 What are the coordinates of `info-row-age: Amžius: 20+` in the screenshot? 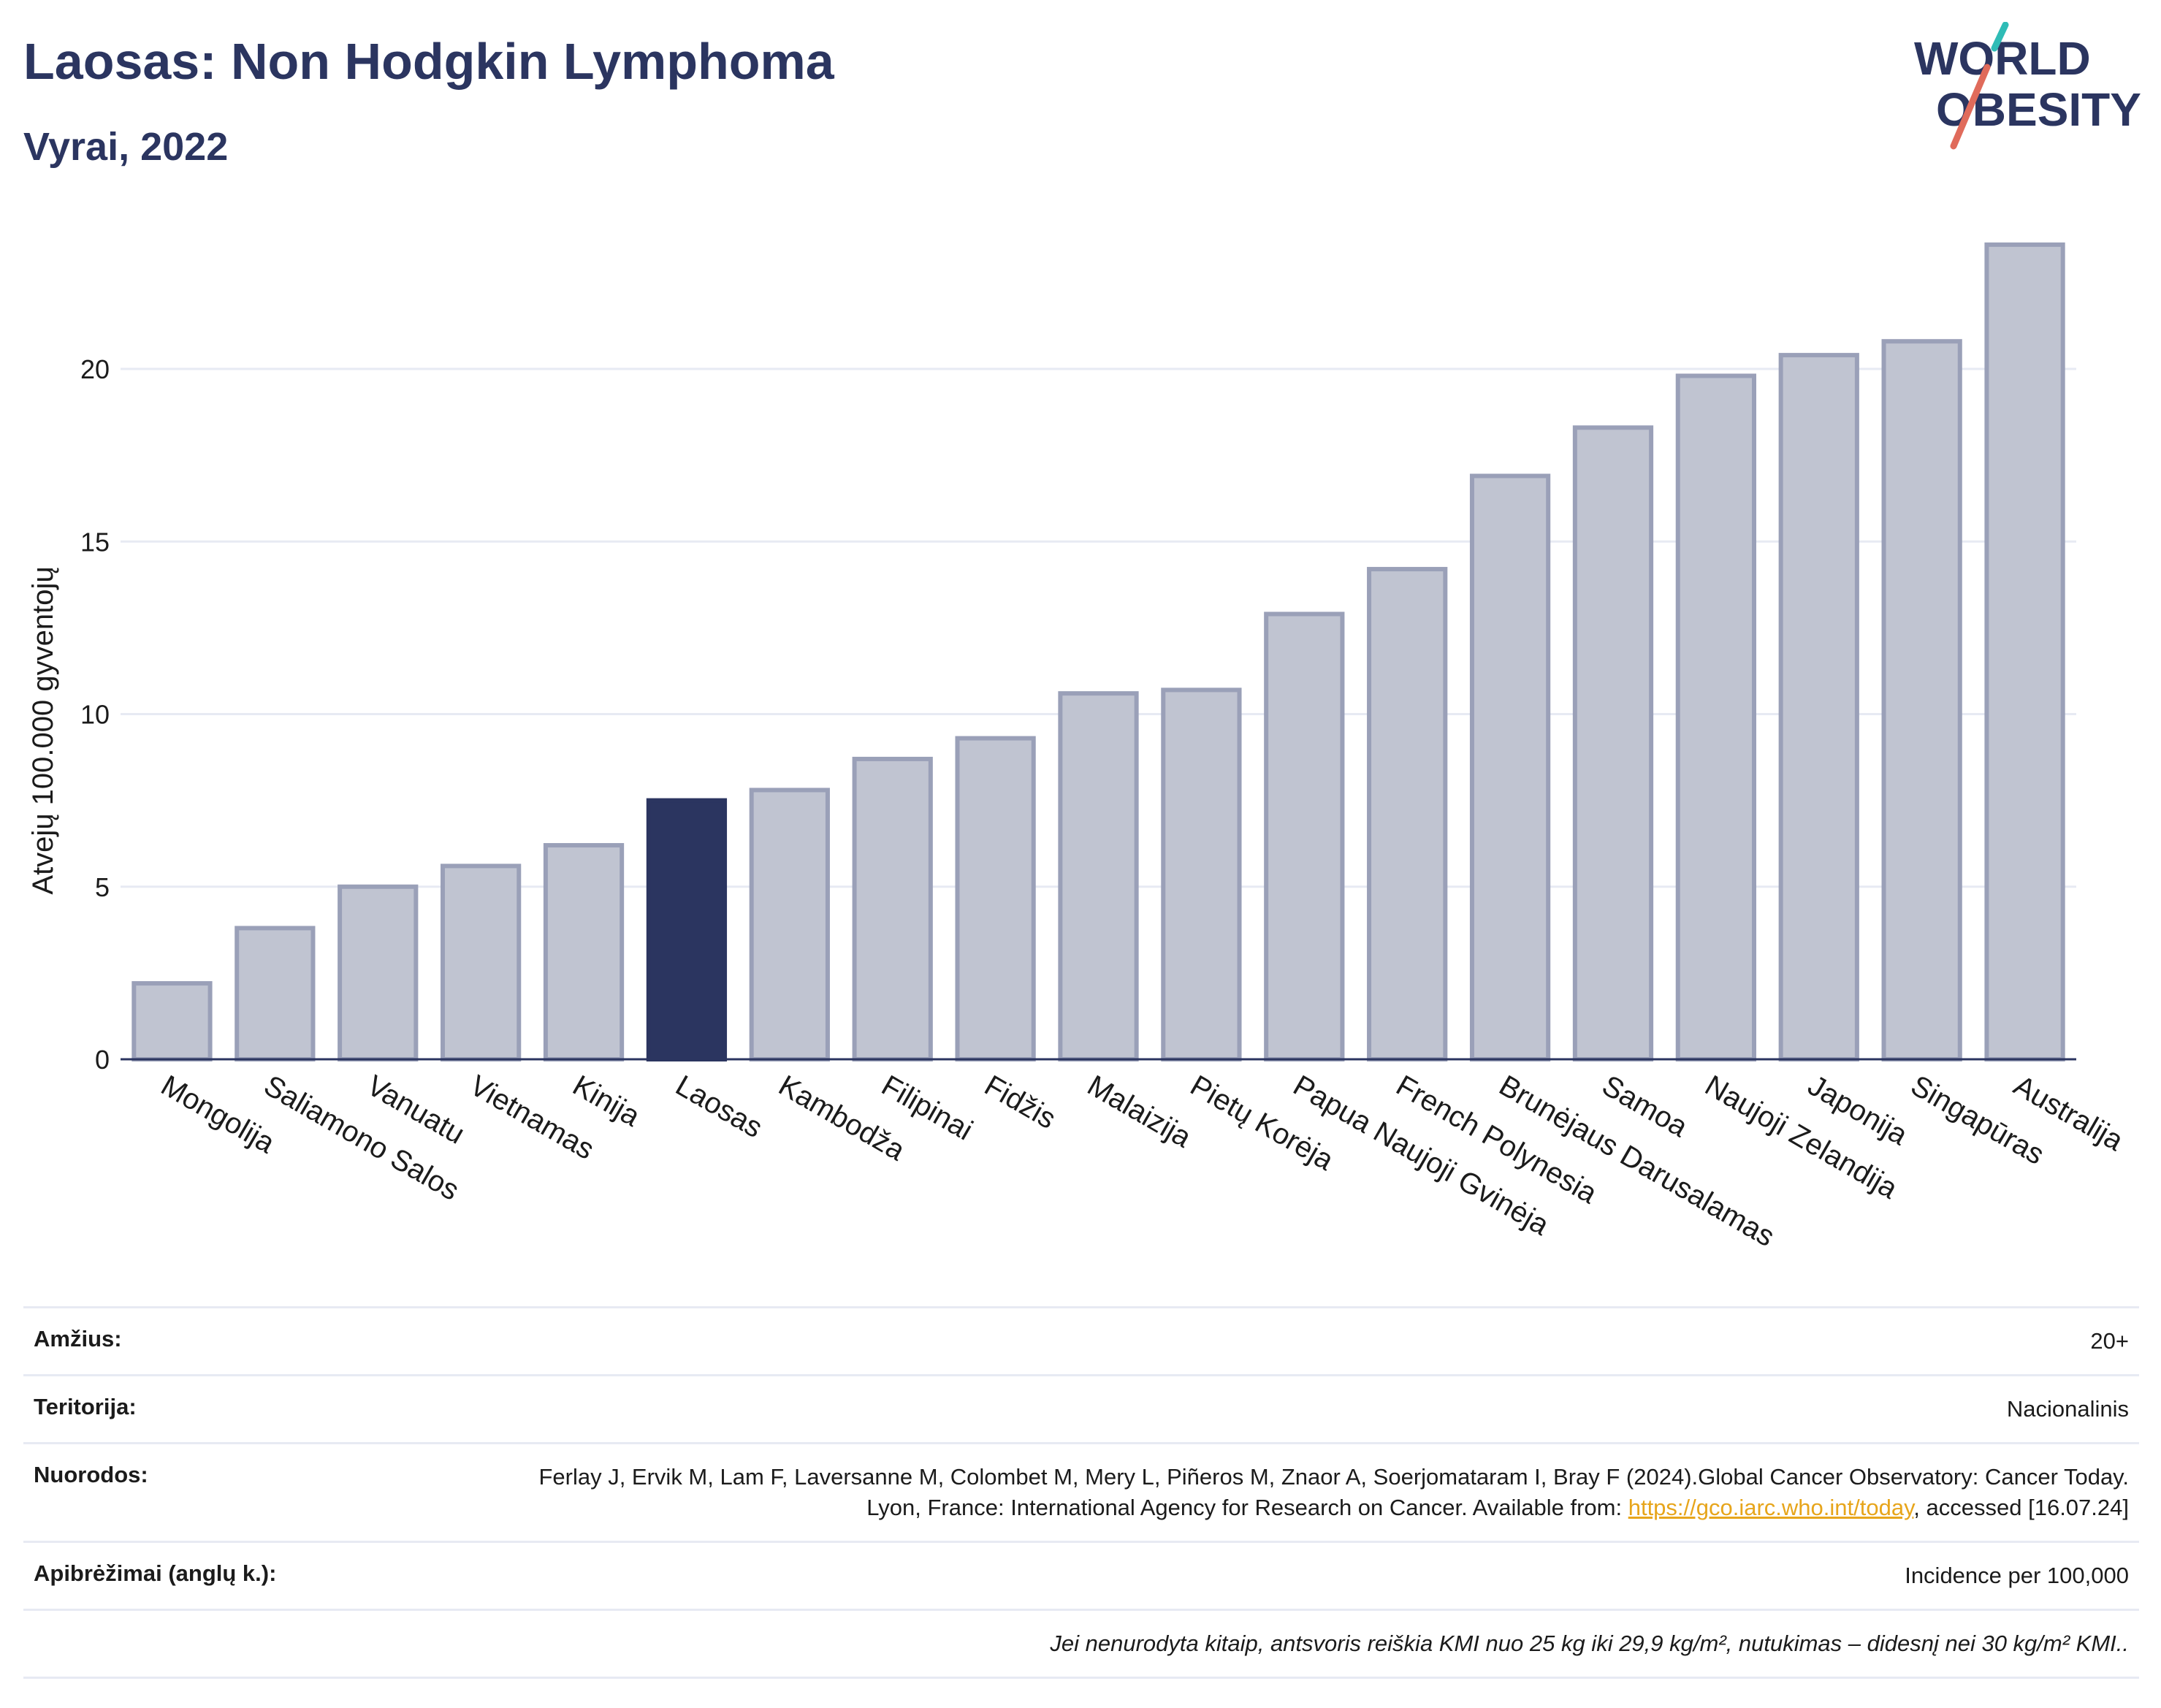 It's located at (1081, 1340).